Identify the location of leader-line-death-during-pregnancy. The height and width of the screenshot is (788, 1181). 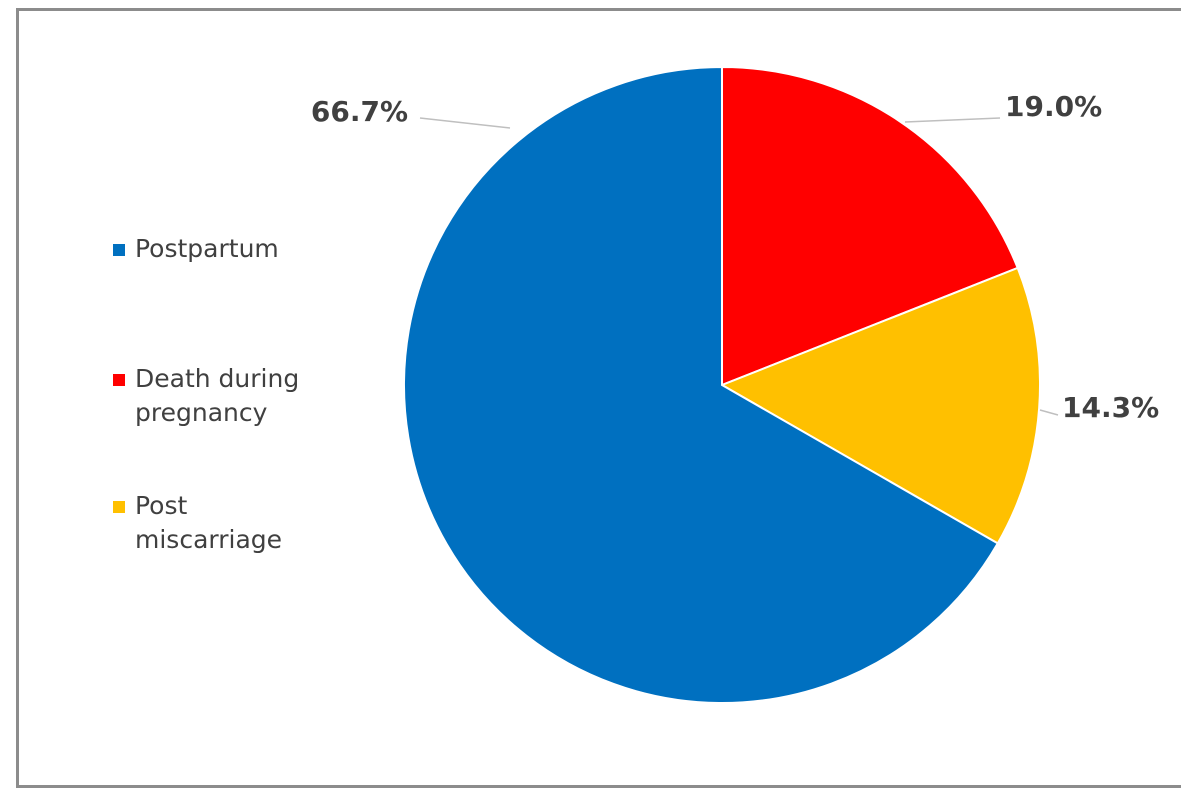
(952, 120).